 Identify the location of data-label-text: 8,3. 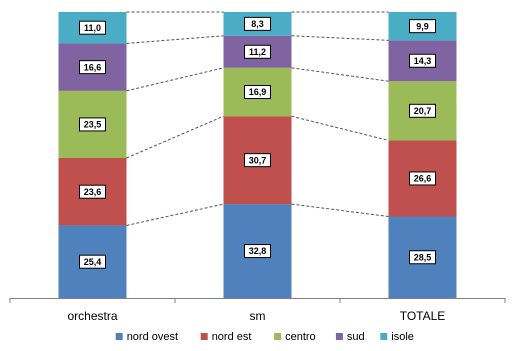
(257, 24).